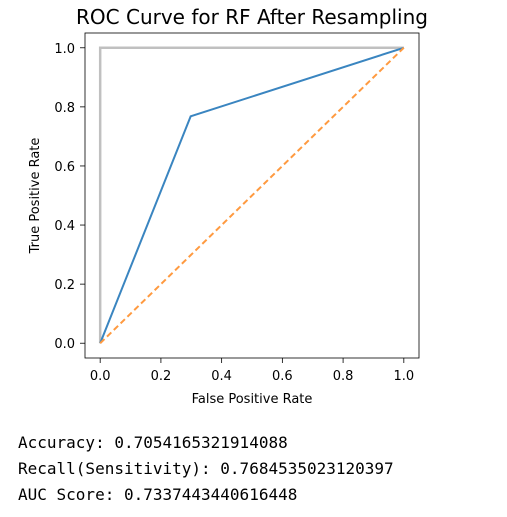  Describe the element at coordinates (35, 196) in the screenshot. I see `y-axis-label: True Positive Rate` at that location.